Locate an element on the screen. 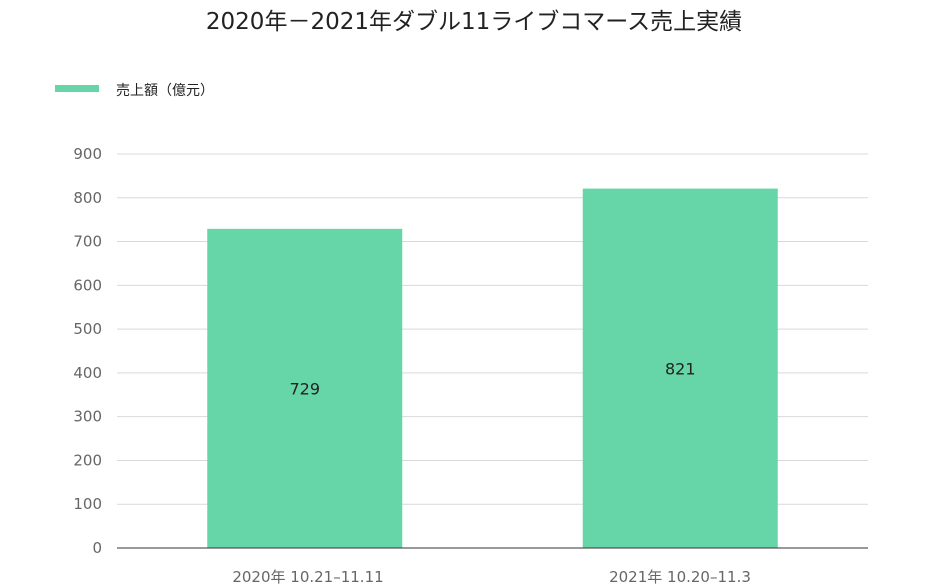  data-label: 729 is located at coordinates (304, 388).